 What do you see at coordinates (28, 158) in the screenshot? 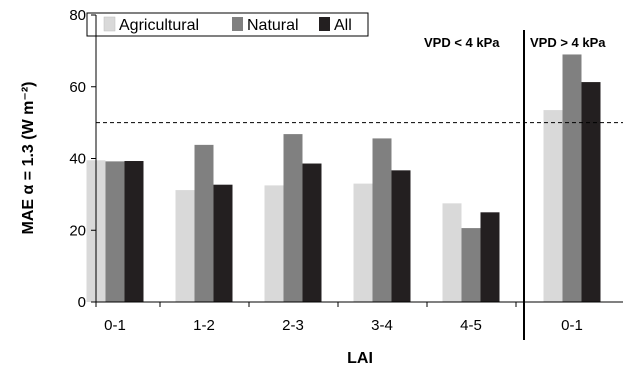
I see `y-axis-title: MAE α = 1.3 (W m⁻²)` at bounding box center [28, 158].